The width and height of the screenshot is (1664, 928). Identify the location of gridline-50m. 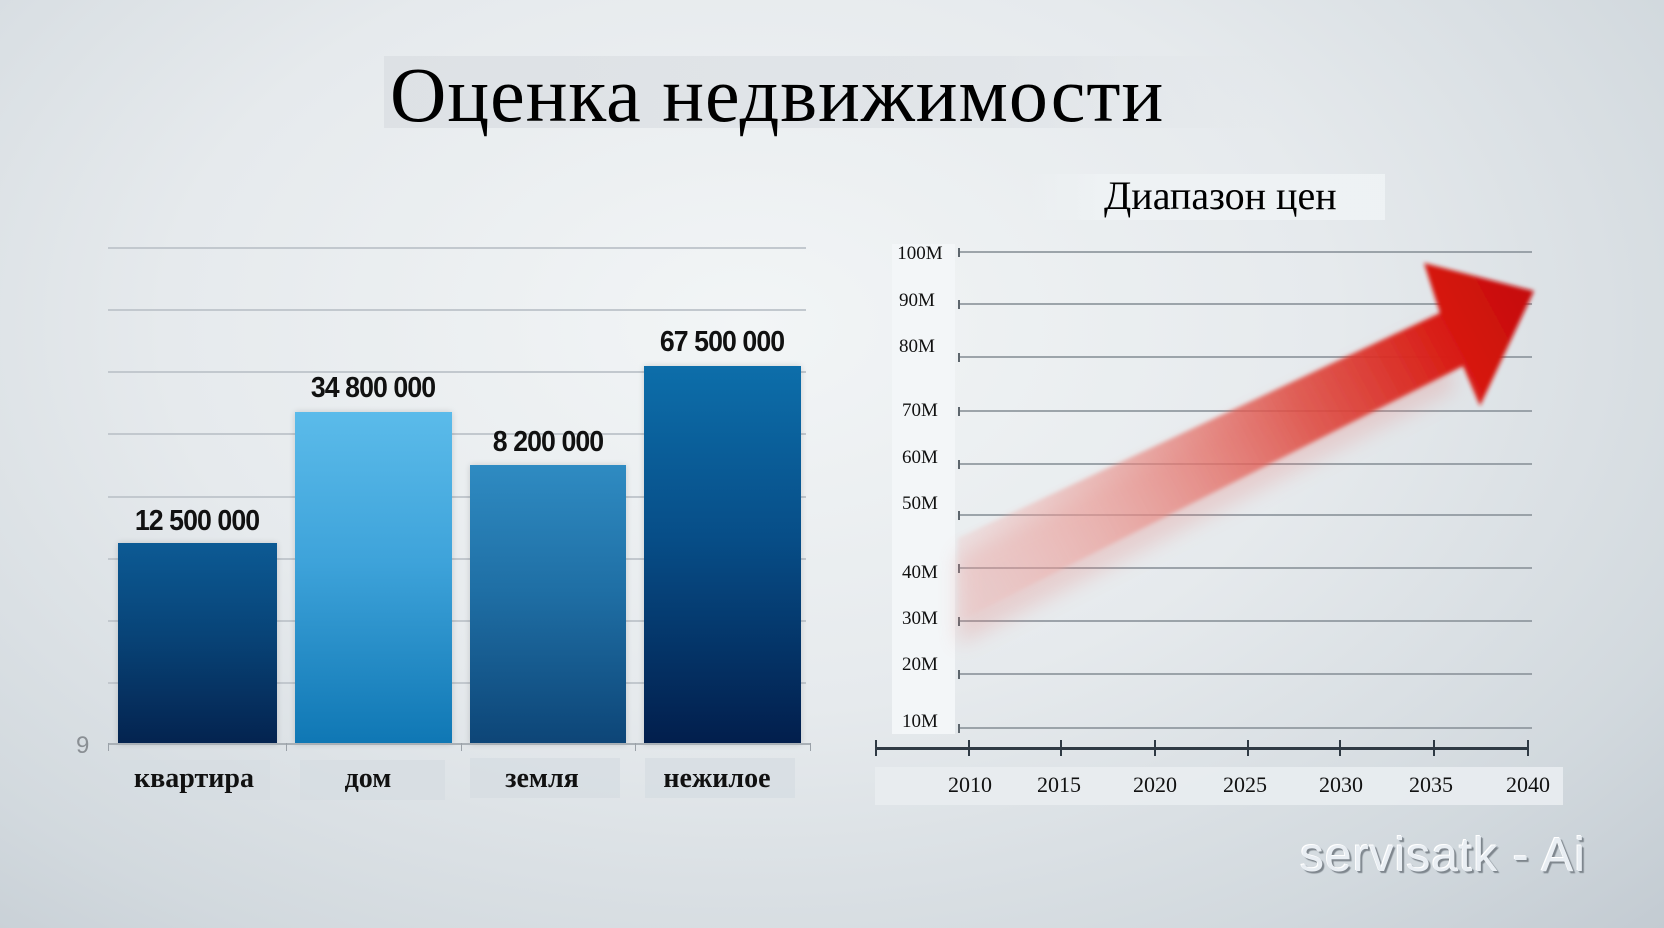
(1245, 515).